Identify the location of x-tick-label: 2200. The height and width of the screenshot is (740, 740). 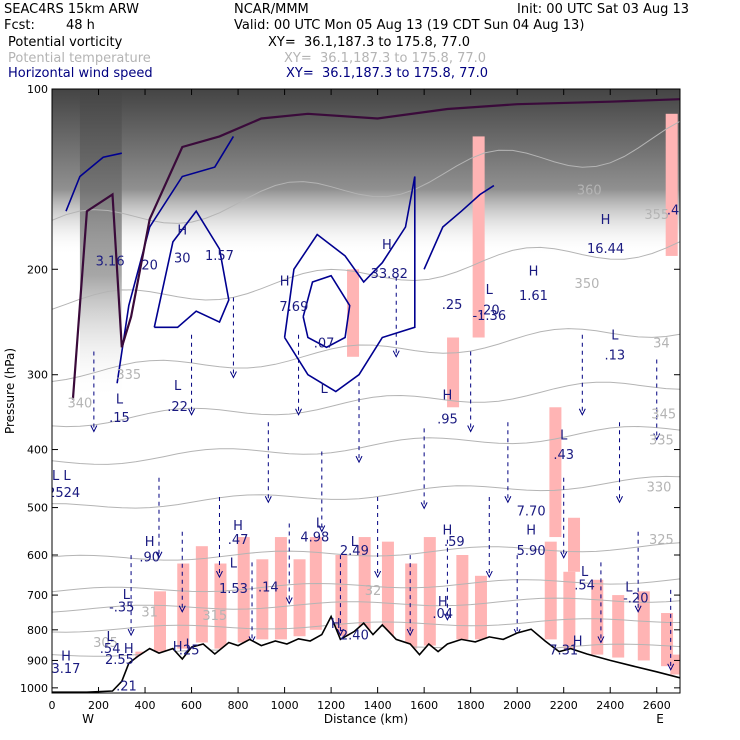
(564, 705).